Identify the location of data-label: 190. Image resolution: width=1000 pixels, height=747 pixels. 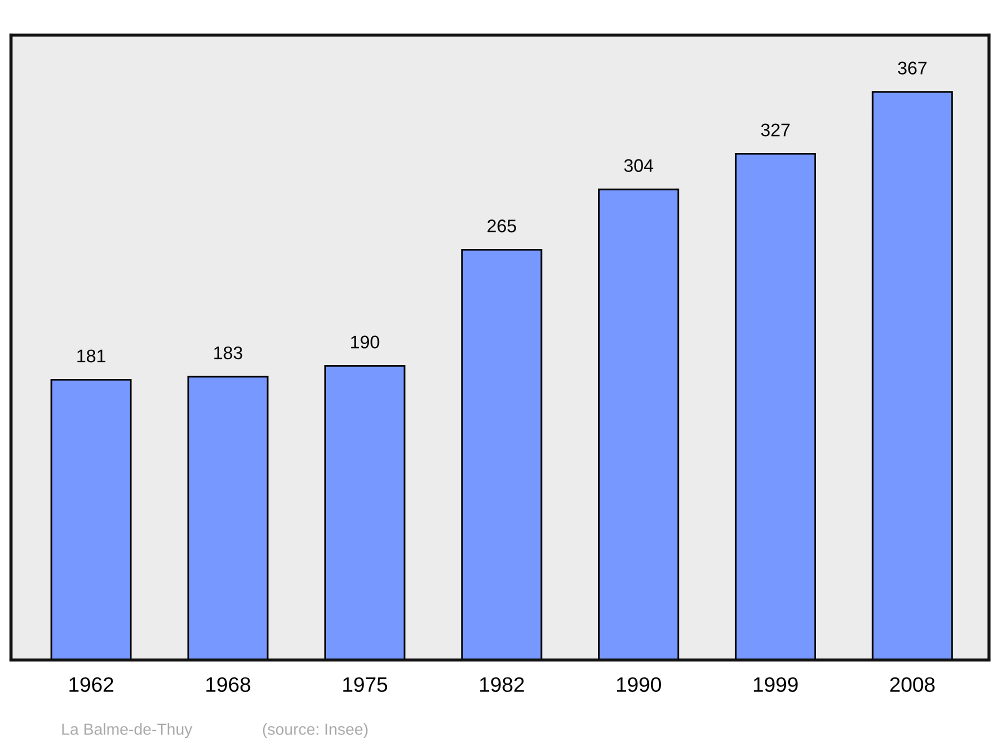
(365, 342).